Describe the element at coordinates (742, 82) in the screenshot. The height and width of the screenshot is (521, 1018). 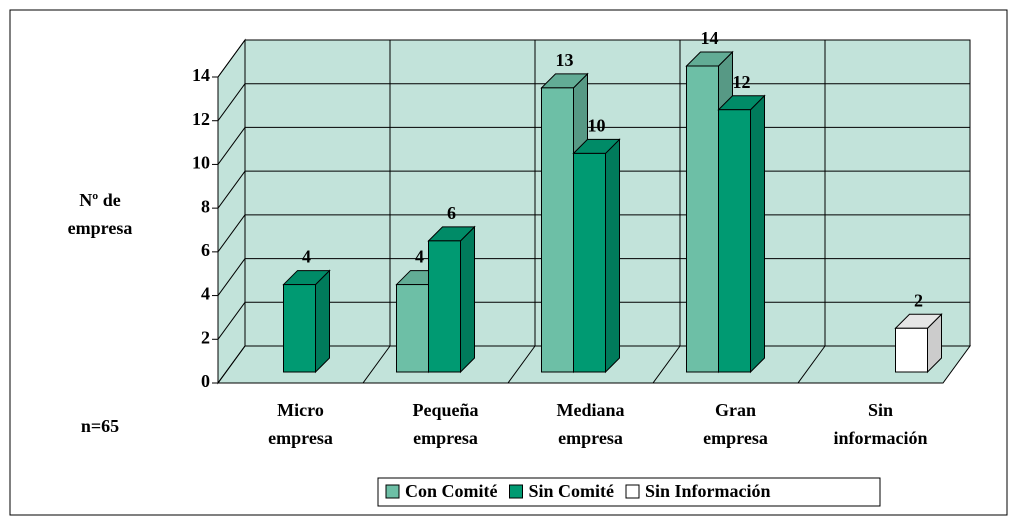
I see `data-label: 12` at that location.